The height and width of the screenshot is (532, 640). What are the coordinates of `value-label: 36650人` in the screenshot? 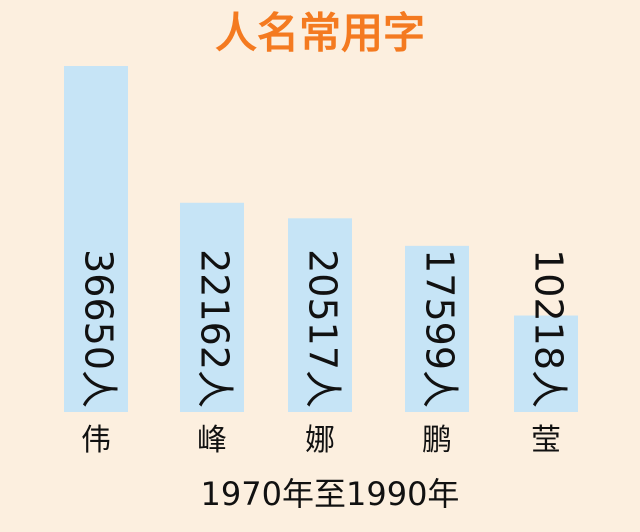 It's located at (99, 328).